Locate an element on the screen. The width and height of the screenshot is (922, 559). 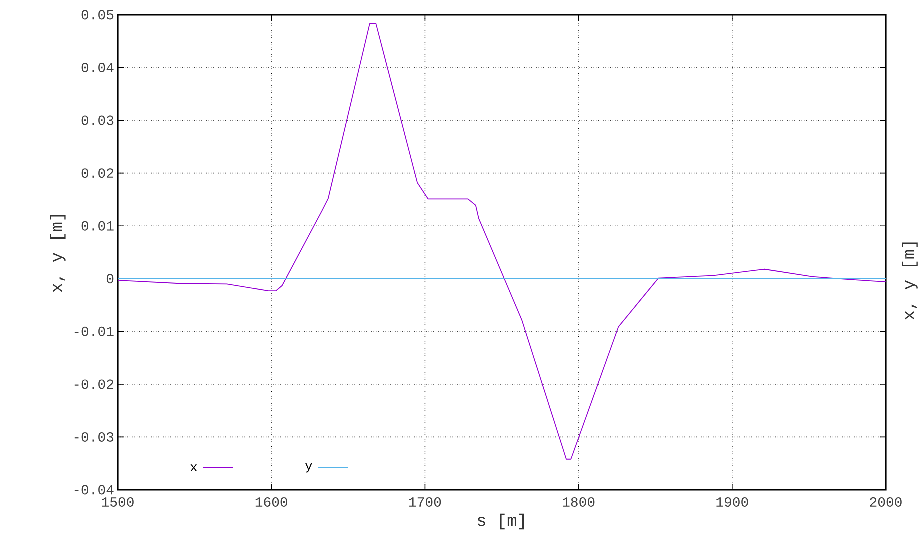
x-tick-label: 1900 is located at coordinates (732, 502).